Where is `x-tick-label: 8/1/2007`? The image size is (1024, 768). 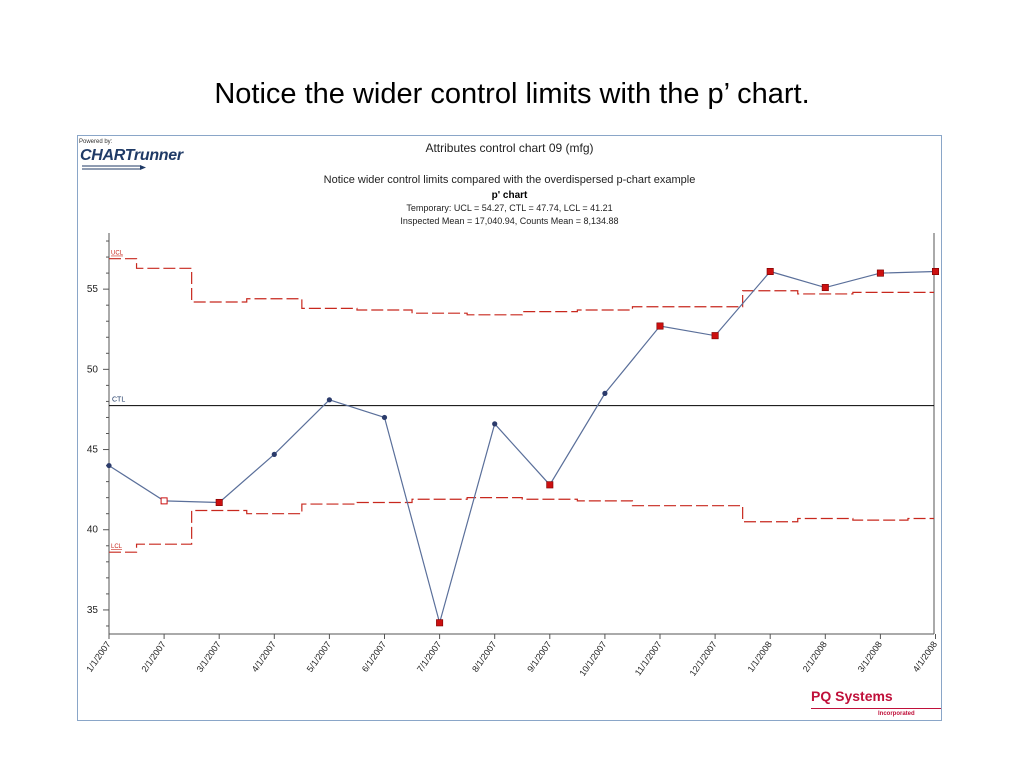
x-tick-label: 8/1/2007 is located at coordinates (484, 656).